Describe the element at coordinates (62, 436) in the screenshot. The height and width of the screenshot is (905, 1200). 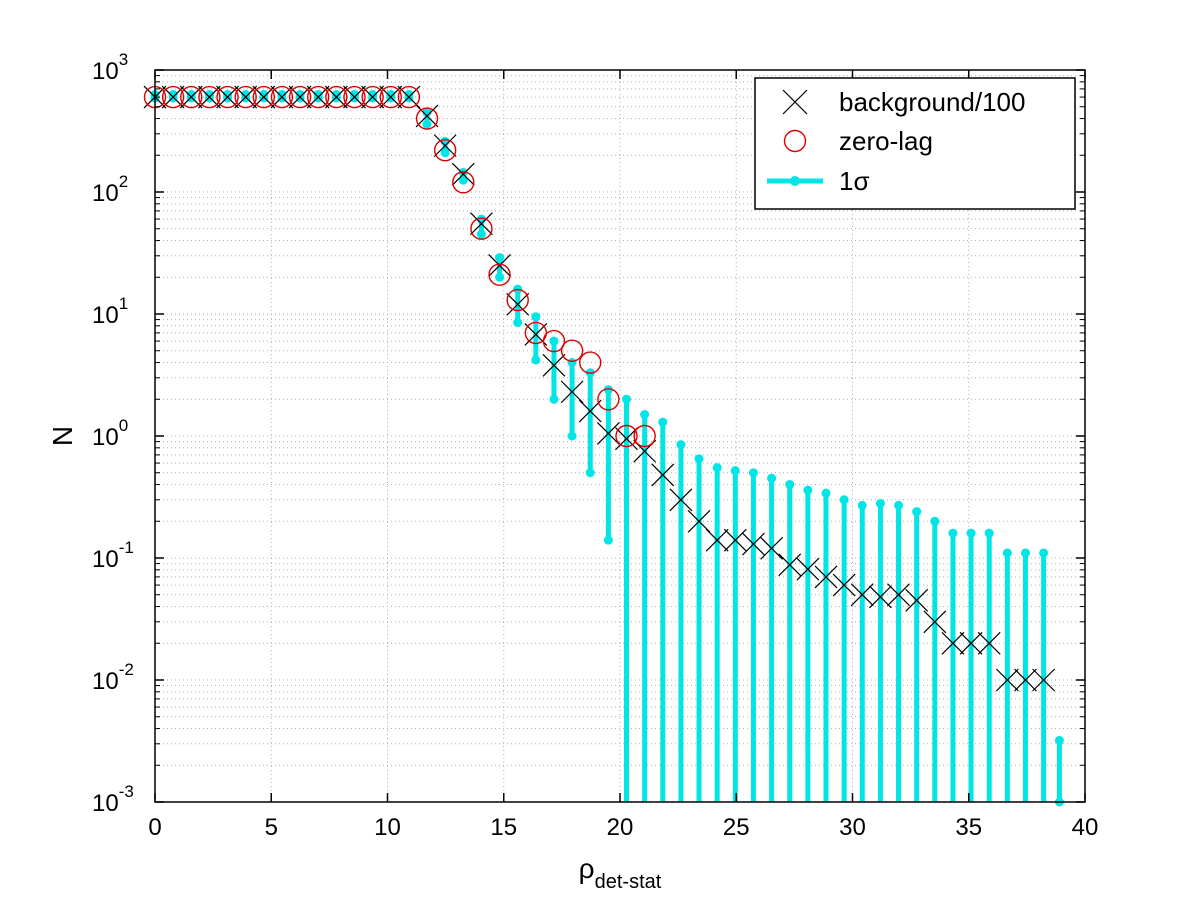
I see `y-axis-label: N` at that location.